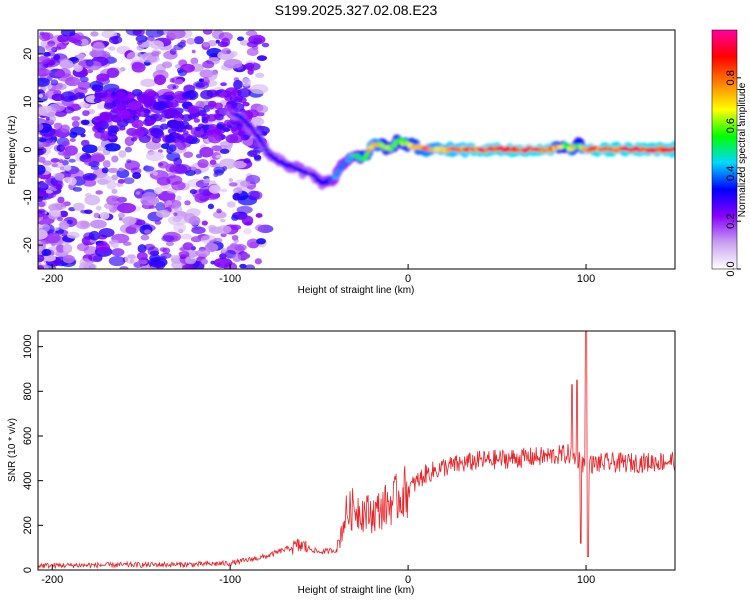 The image size is (750, 600). What do you see at coordinates (731, 125) in the screenshot?
I see `colorbar-tick-label: 0.6` at bounding box center [731, 125].